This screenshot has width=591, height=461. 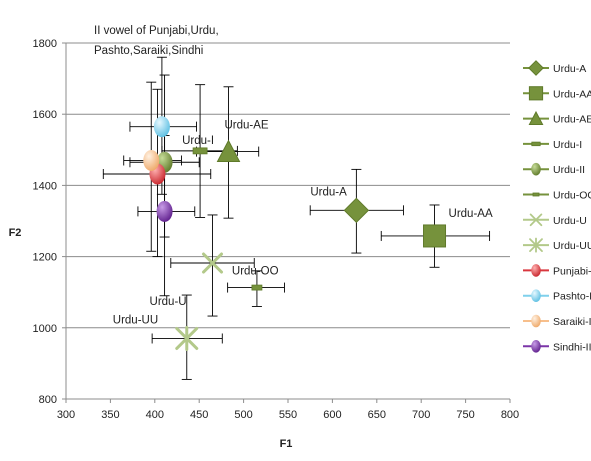 I want to click on x-tick-label-750: 750, so click(x=465, y=415).